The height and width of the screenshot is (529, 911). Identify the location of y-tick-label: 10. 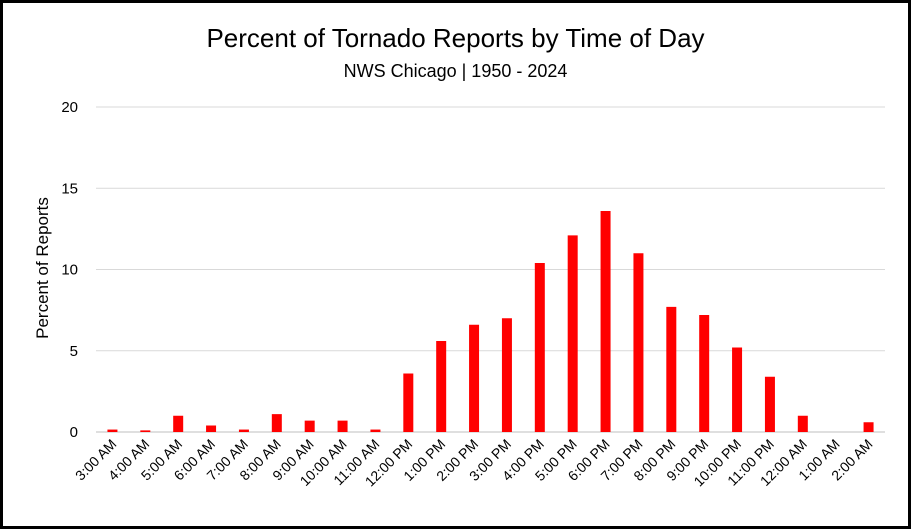
(69, 270).